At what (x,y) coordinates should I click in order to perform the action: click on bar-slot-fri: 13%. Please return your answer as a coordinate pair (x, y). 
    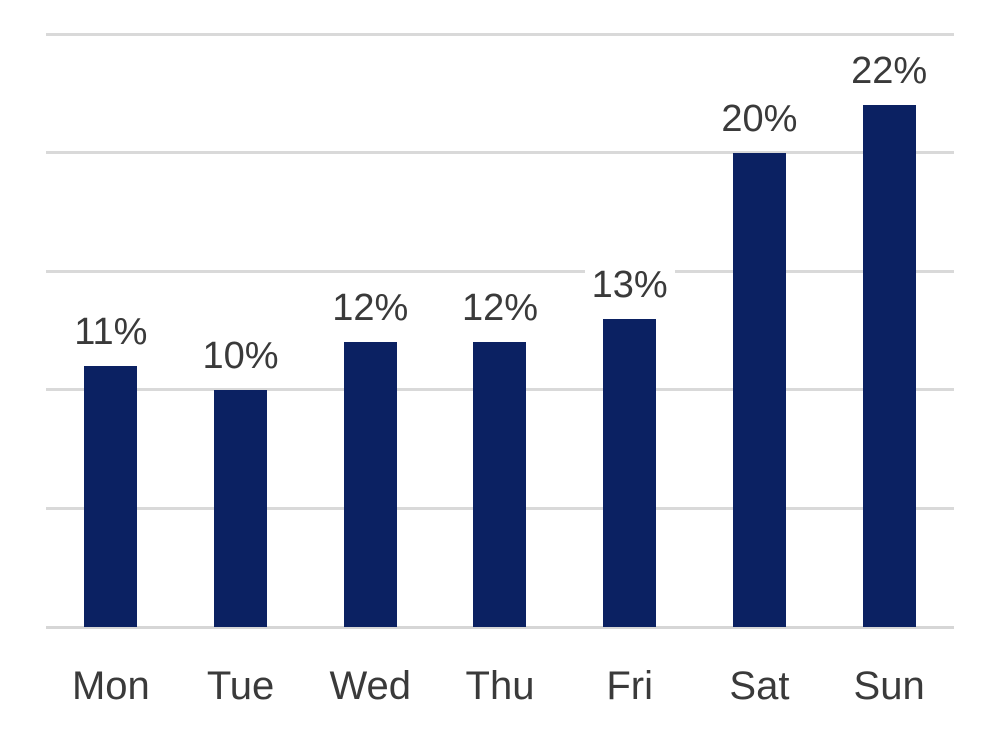
    Looking at the image, I should click on (630, 330).